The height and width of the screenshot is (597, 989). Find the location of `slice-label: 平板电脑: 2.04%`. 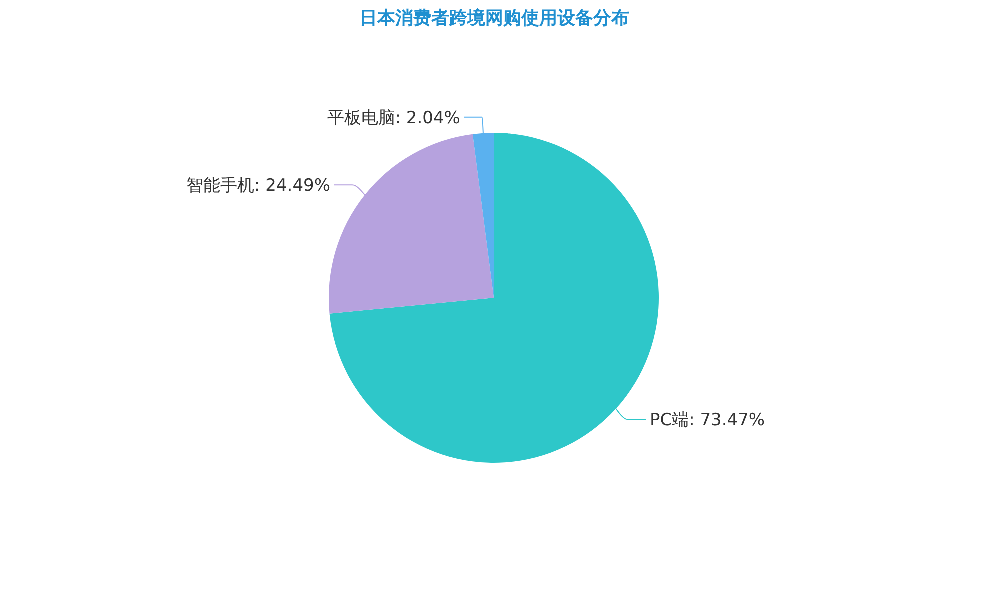

slice-label: 平板电脑: 2.04% is located at coordinates (393, 118).